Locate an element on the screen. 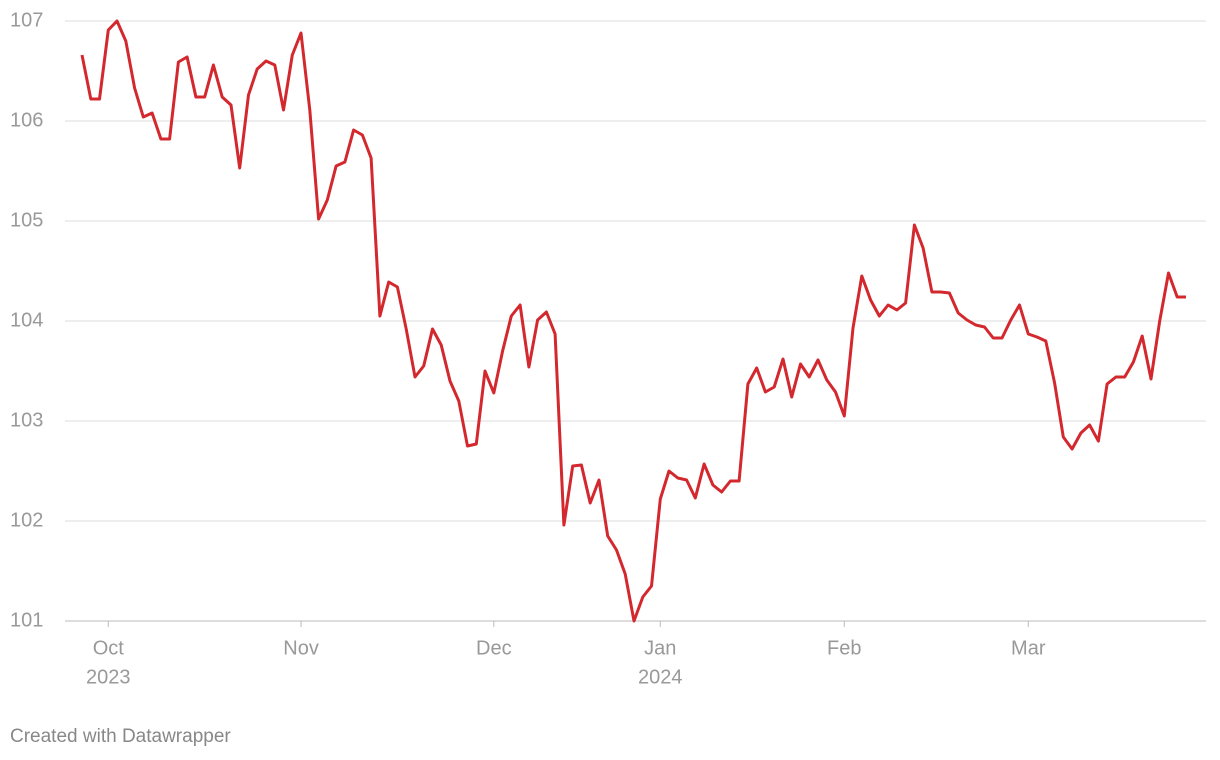 Image resolution: width=1220 pixels, height=760 pixels. y-tick-label: 106 is located at coordinates (26, 120).